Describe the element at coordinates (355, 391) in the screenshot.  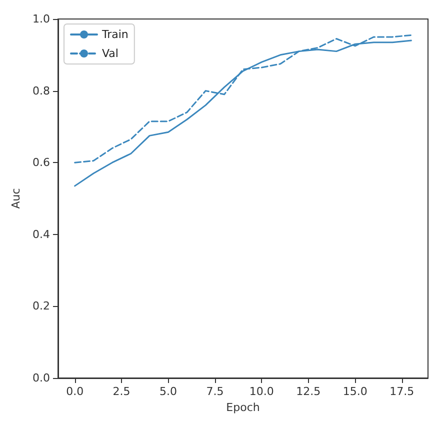
I see `x-tick-label: 15.0` at that location.